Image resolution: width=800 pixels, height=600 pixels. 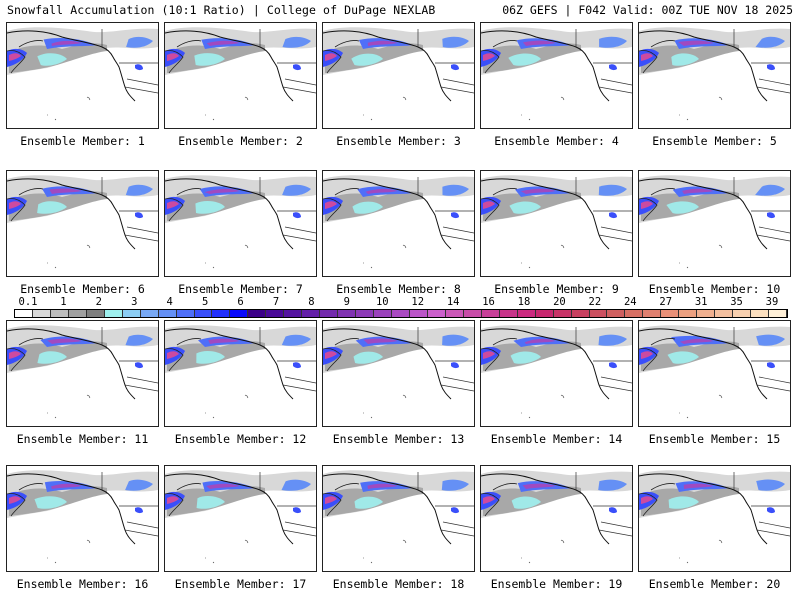 I want to click on ensemble-panel: Ensemble Member: 5, so click(x=714, y=85).